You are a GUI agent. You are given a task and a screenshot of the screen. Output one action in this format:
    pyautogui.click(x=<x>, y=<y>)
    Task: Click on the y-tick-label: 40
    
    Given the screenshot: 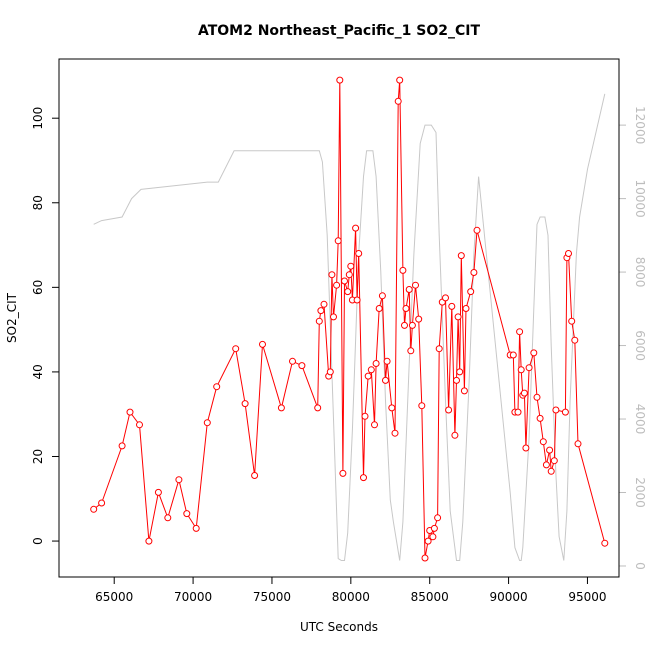 What is the action you would take?
    pyautogui.click(x=38, y=371)
    